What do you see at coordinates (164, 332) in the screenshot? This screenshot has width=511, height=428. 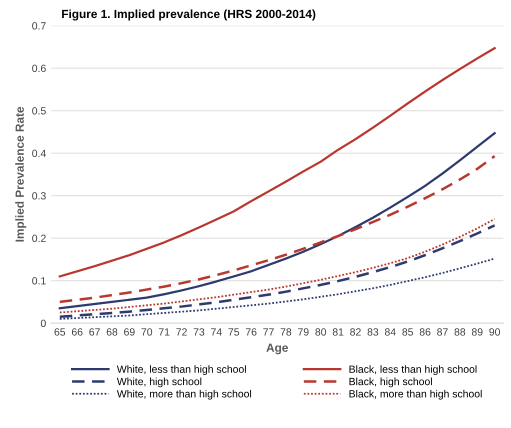 I see `x-tick-label: 71` at bounding box center [164, 332].